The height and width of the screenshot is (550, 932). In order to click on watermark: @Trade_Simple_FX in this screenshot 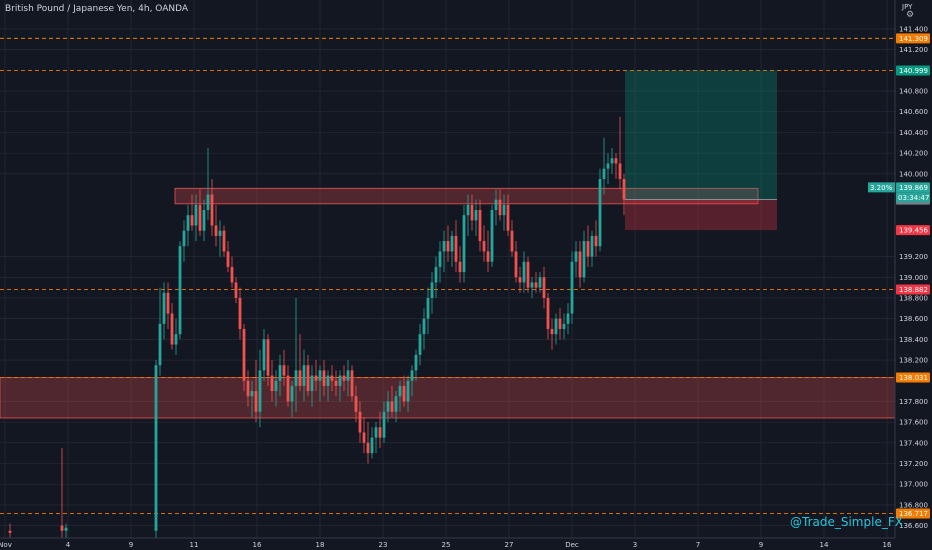, I will do `click(846, 522)`.